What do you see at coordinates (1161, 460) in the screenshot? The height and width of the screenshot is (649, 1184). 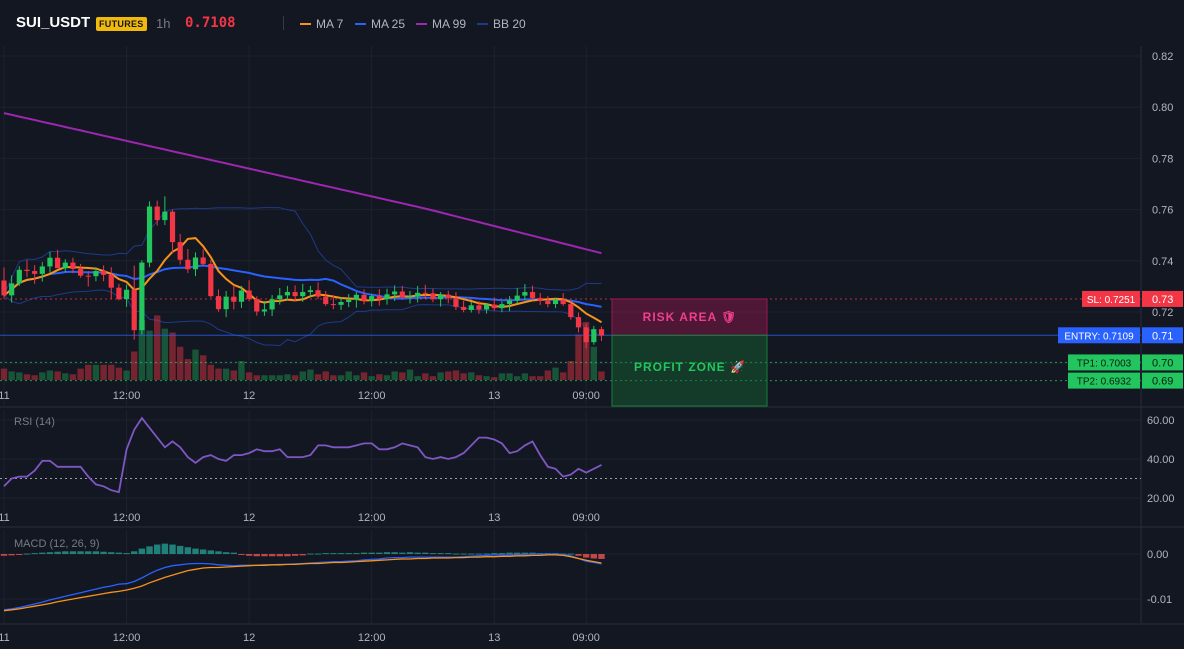 I see `rsi-tick-label: 40.00` at bounding box center [1161, 460].